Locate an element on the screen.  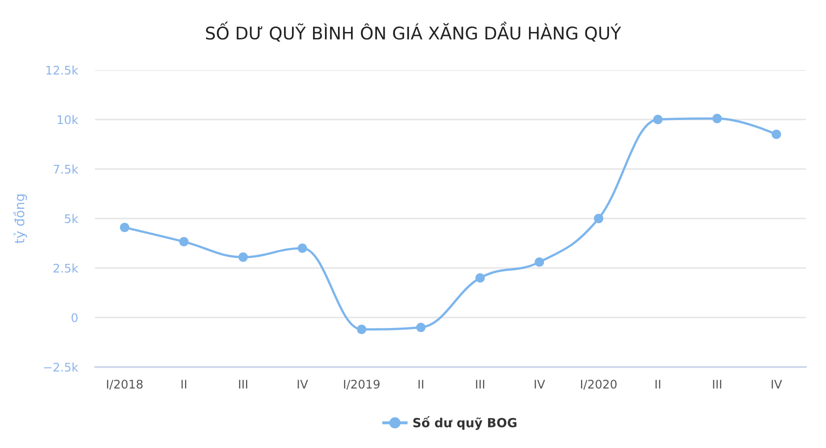
chart-title: SỐ DƯ QUỸ BÌNH ÔN GIÁ XĂNG DẦU HÀNG QUÝ is located at coordinates (414, 32).